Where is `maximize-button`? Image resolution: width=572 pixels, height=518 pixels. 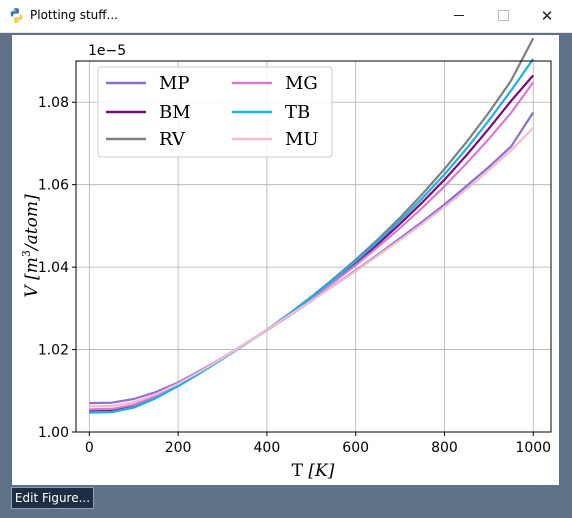
maximize-button is located at coordinates (503, 15).